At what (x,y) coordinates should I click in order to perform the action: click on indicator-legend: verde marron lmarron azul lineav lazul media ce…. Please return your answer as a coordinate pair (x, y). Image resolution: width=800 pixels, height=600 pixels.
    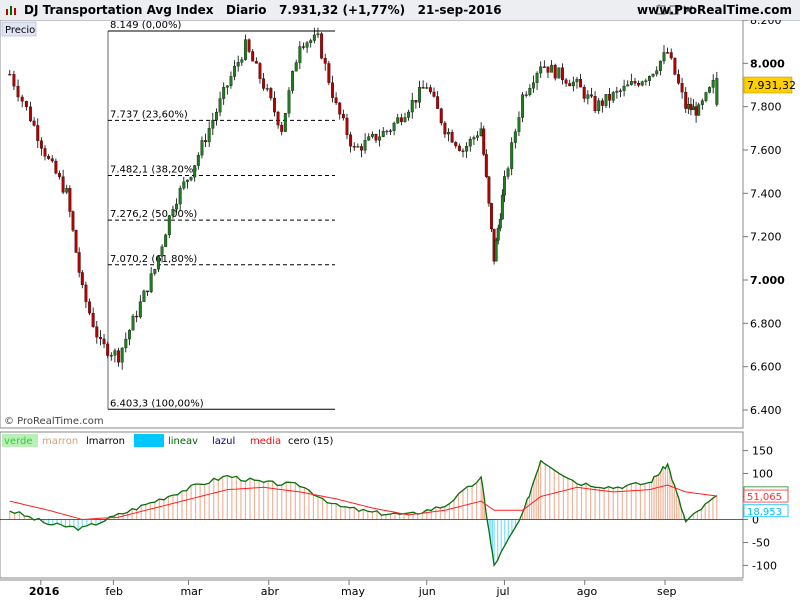
    Looking at the image, I should click on (174, 440).